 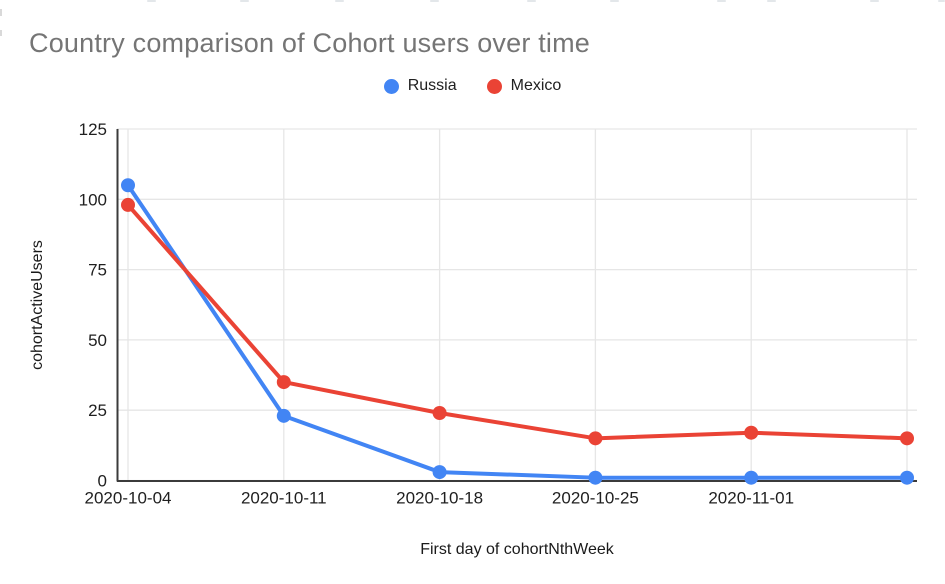 What do you see at coordinates (751, 498) in the screenshot?
I see `x-tick-label: 2020-11-01` at bounding box center [751, 498].